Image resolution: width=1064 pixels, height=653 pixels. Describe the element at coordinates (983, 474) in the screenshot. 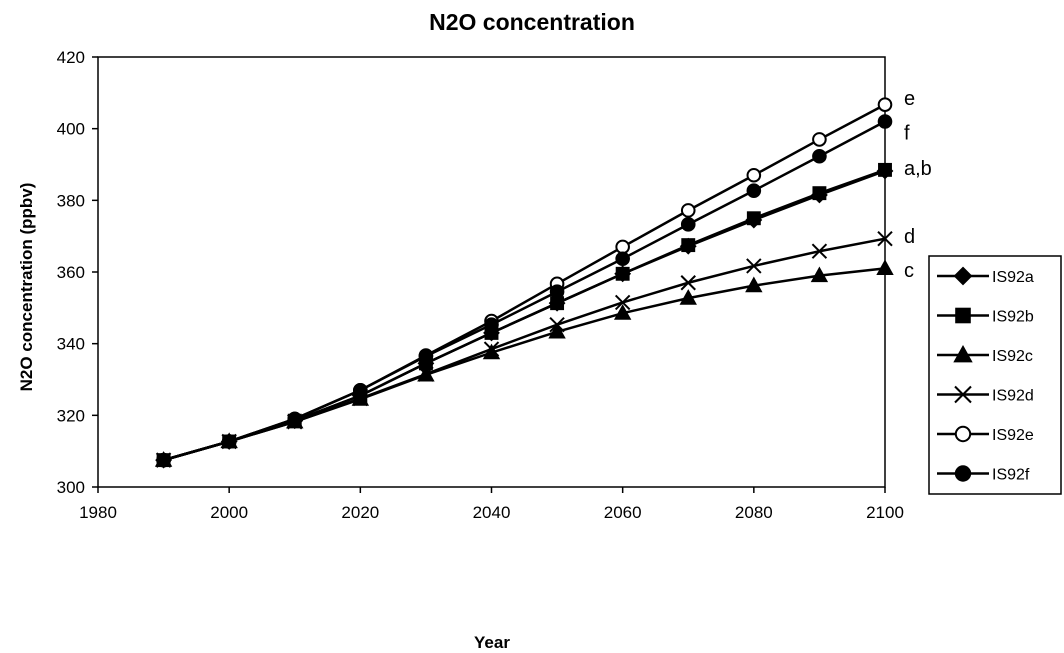

I see `legend-entry: IS92f` at that location.